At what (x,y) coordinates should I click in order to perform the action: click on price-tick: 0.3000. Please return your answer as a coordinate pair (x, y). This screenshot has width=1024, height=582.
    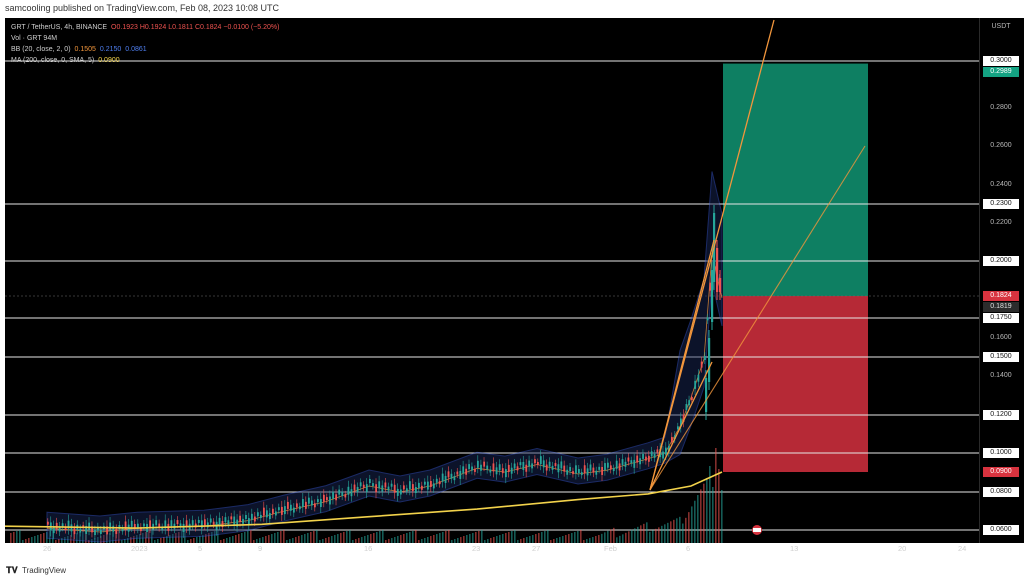
    Looking at the image, I should click on (1001, 61).